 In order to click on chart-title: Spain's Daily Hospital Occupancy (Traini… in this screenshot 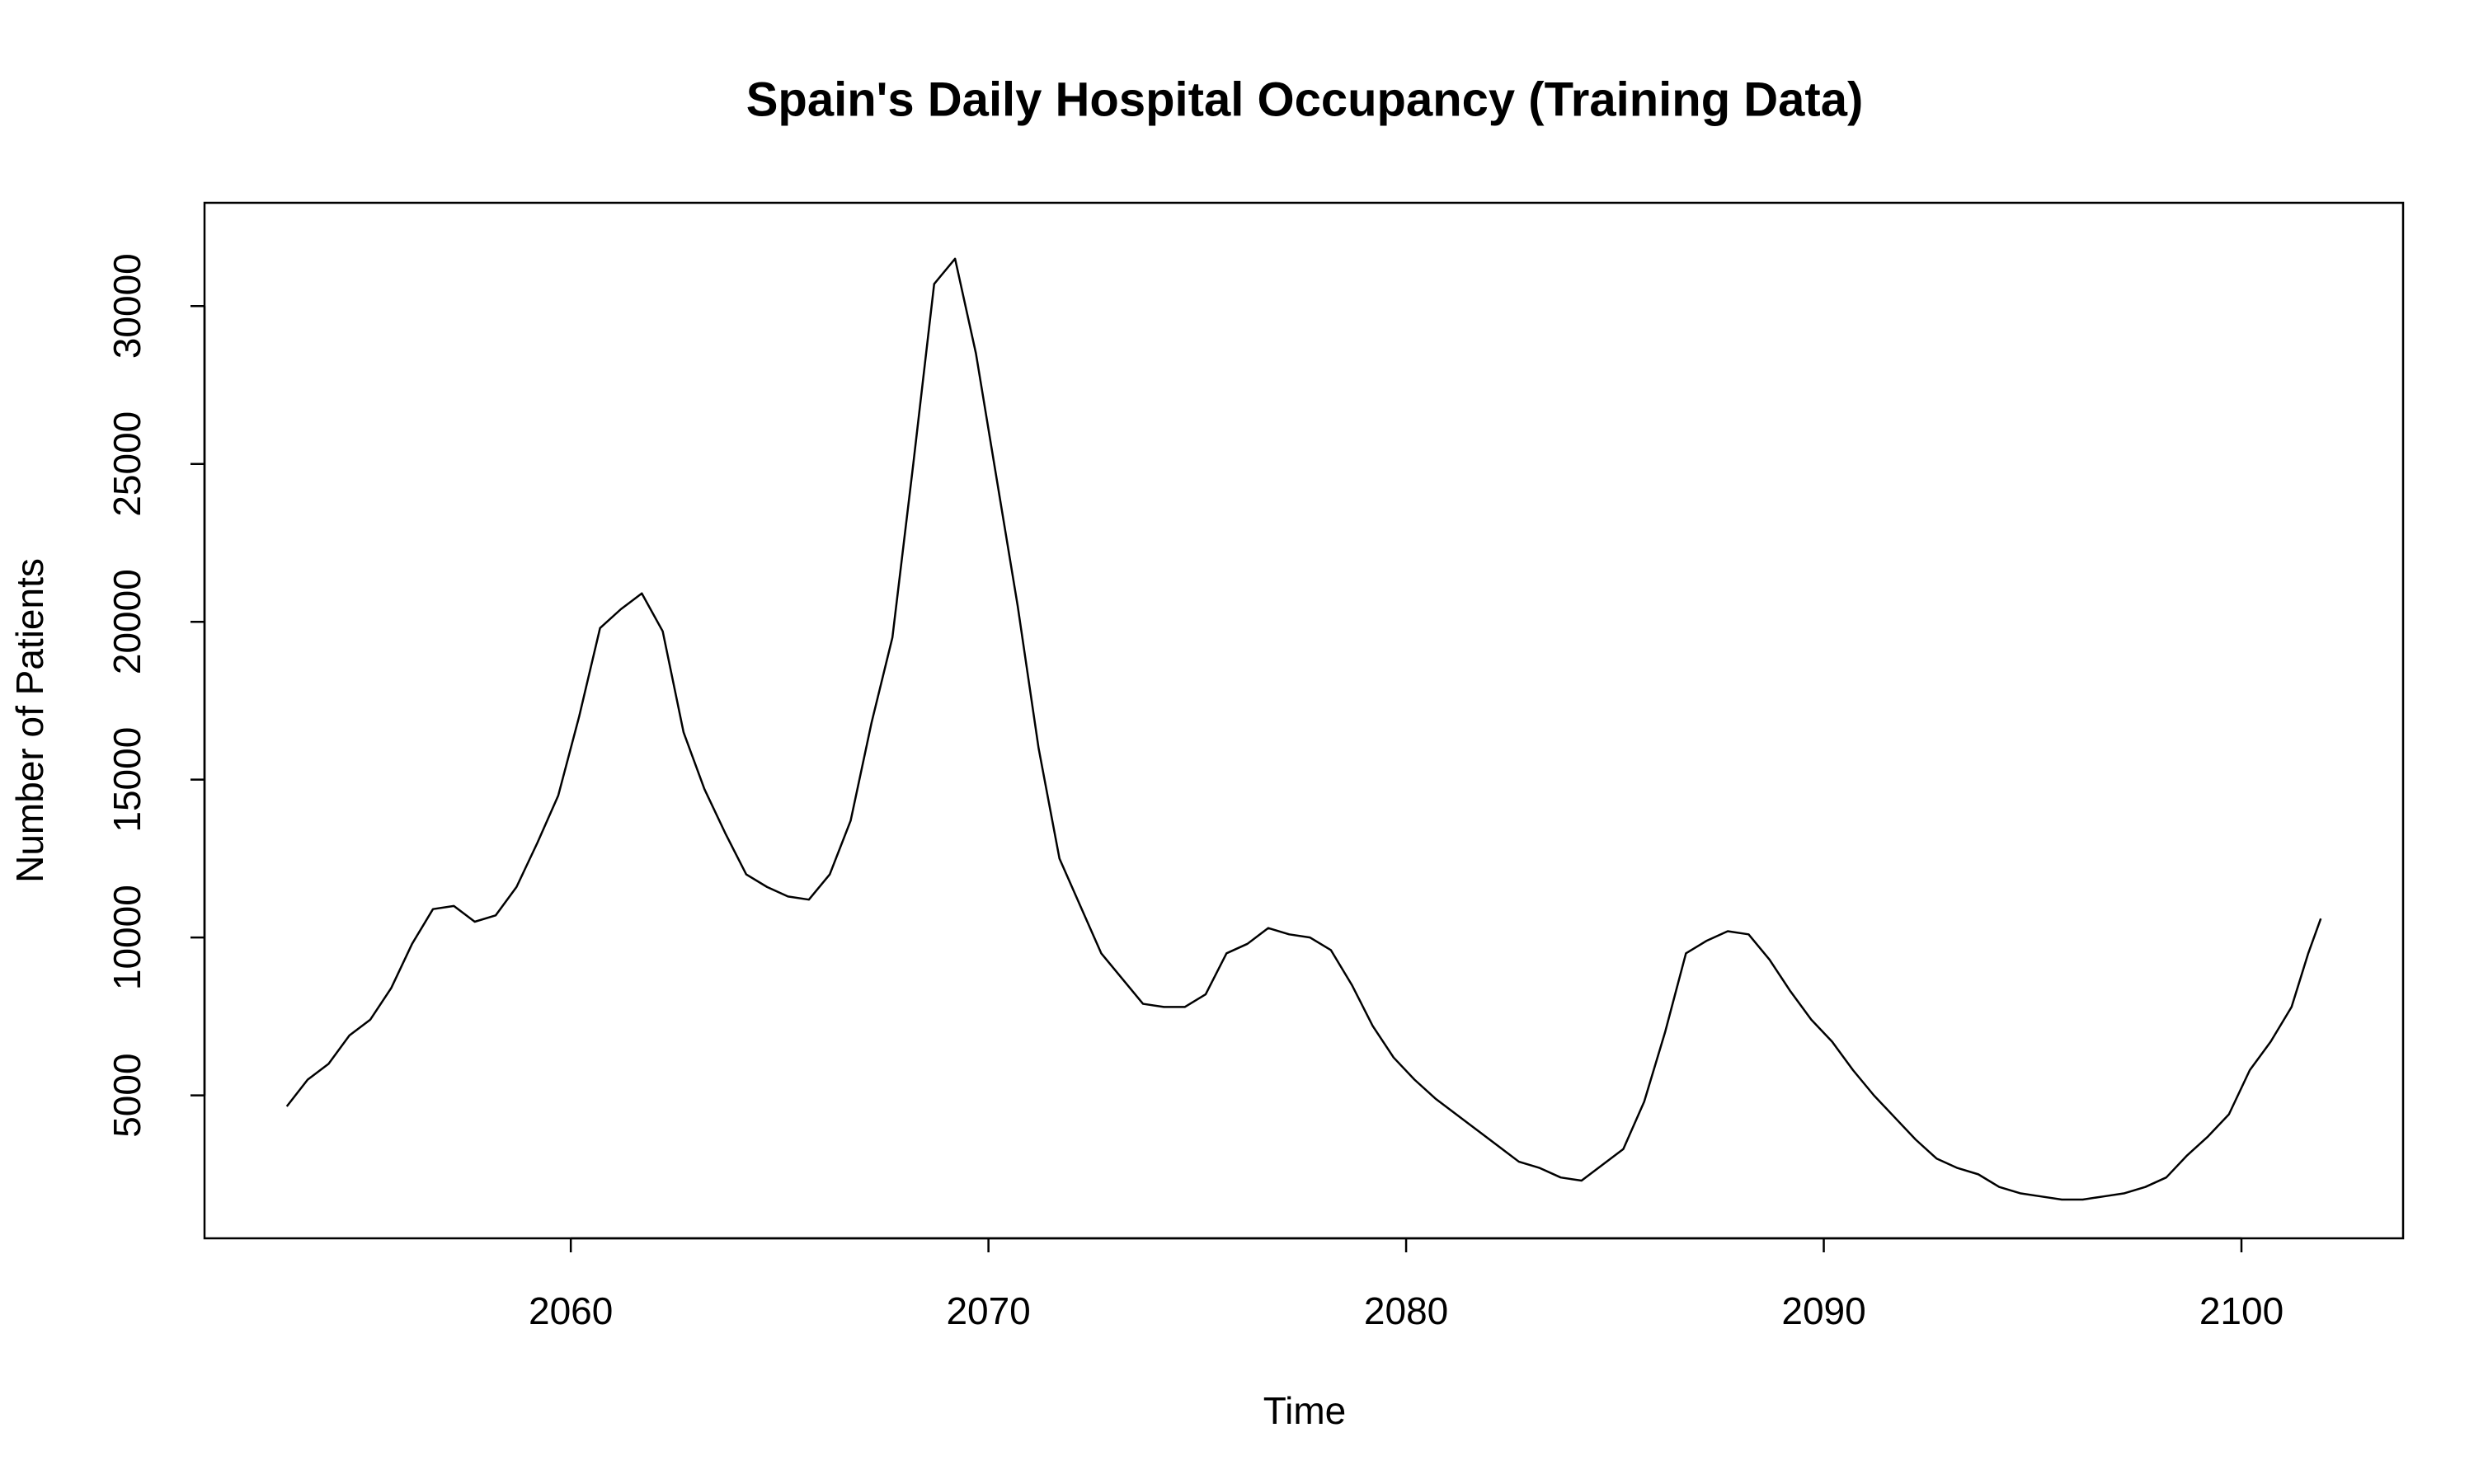, I will do `click(1305, 99)`.